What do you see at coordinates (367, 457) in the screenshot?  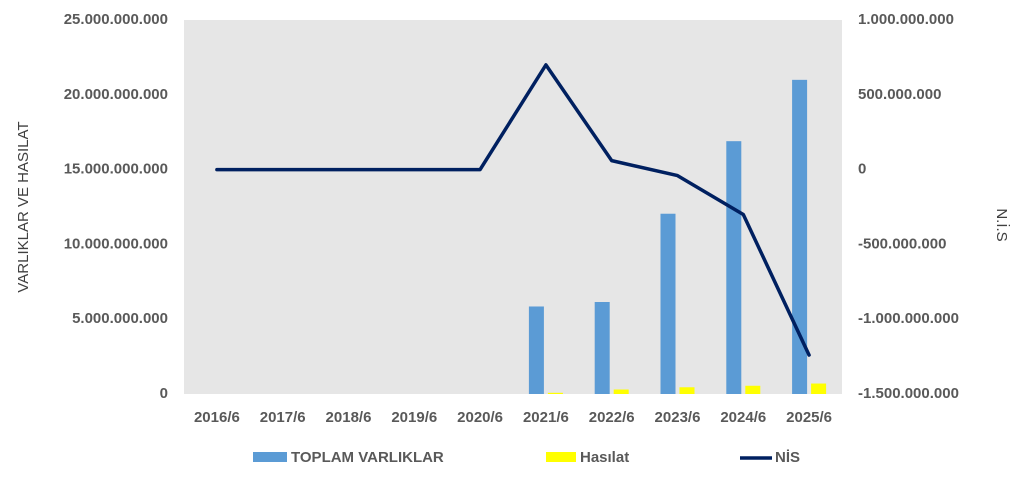 I see `legend-label-total-assets: TOPLAM VARLIKLAR` at bounding box center [367, 457].